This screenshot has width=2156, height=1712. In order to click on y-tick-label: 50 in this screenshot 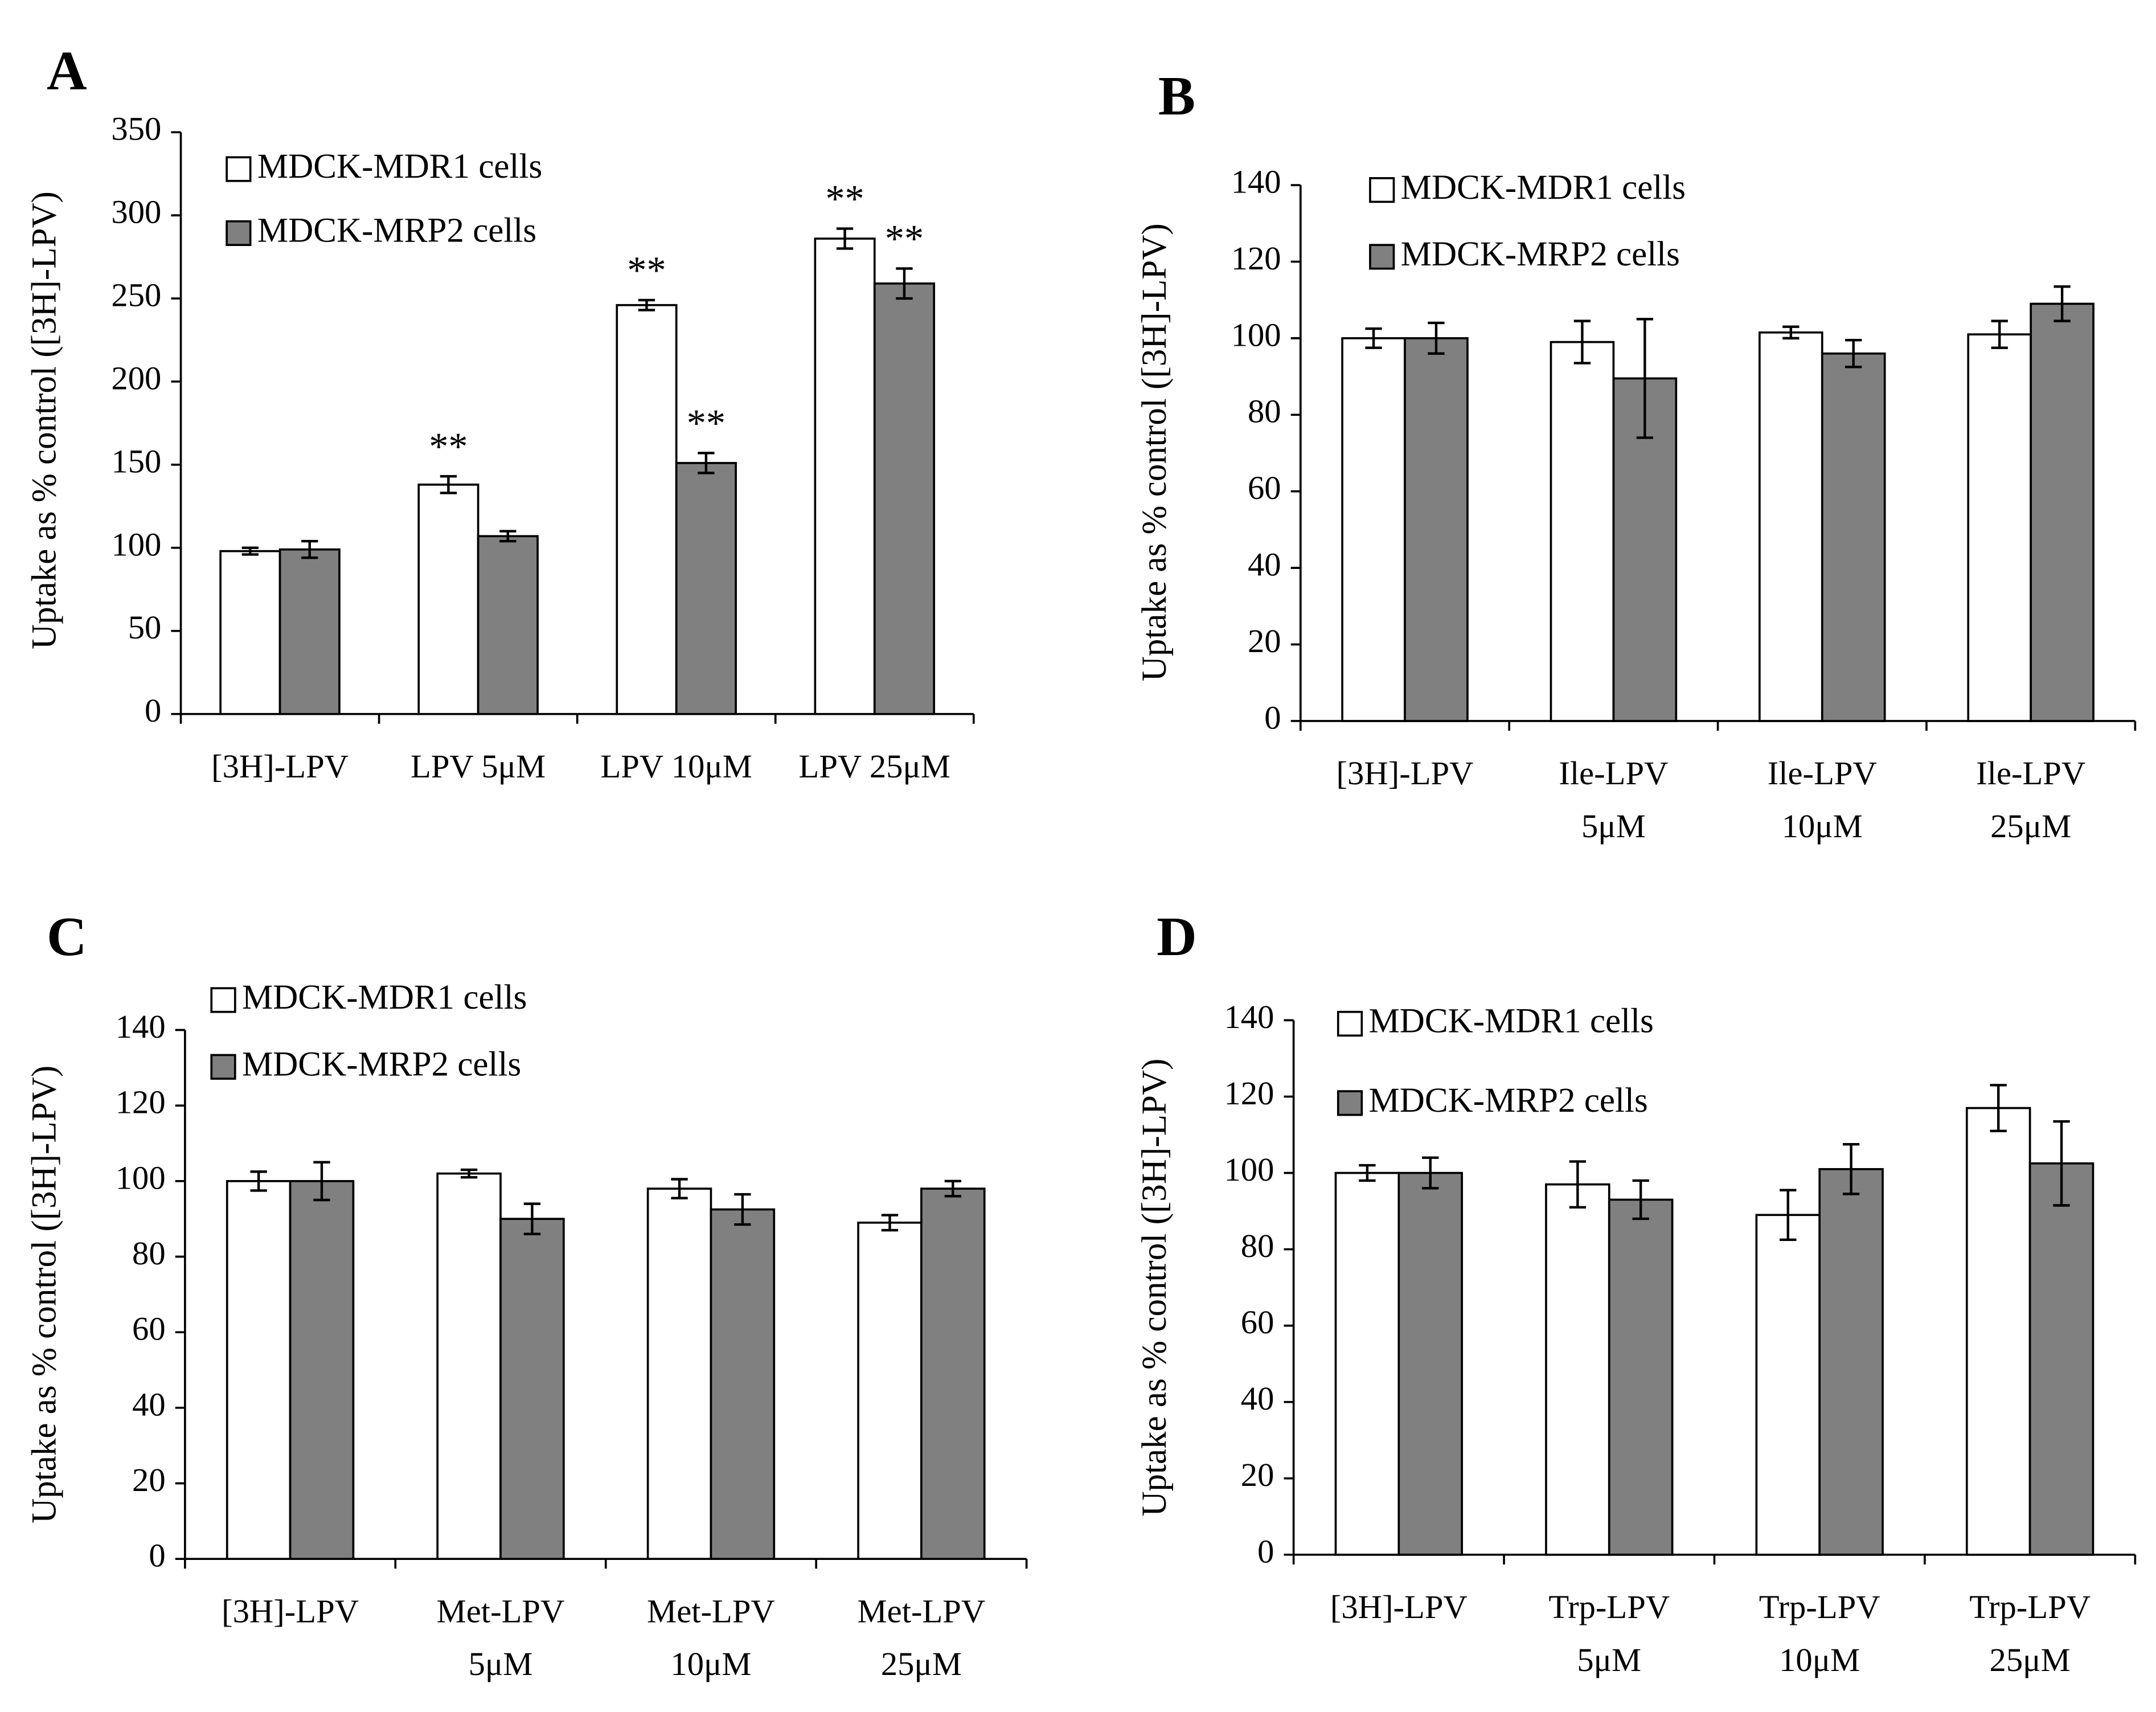, I will do `click(145, 627)`.